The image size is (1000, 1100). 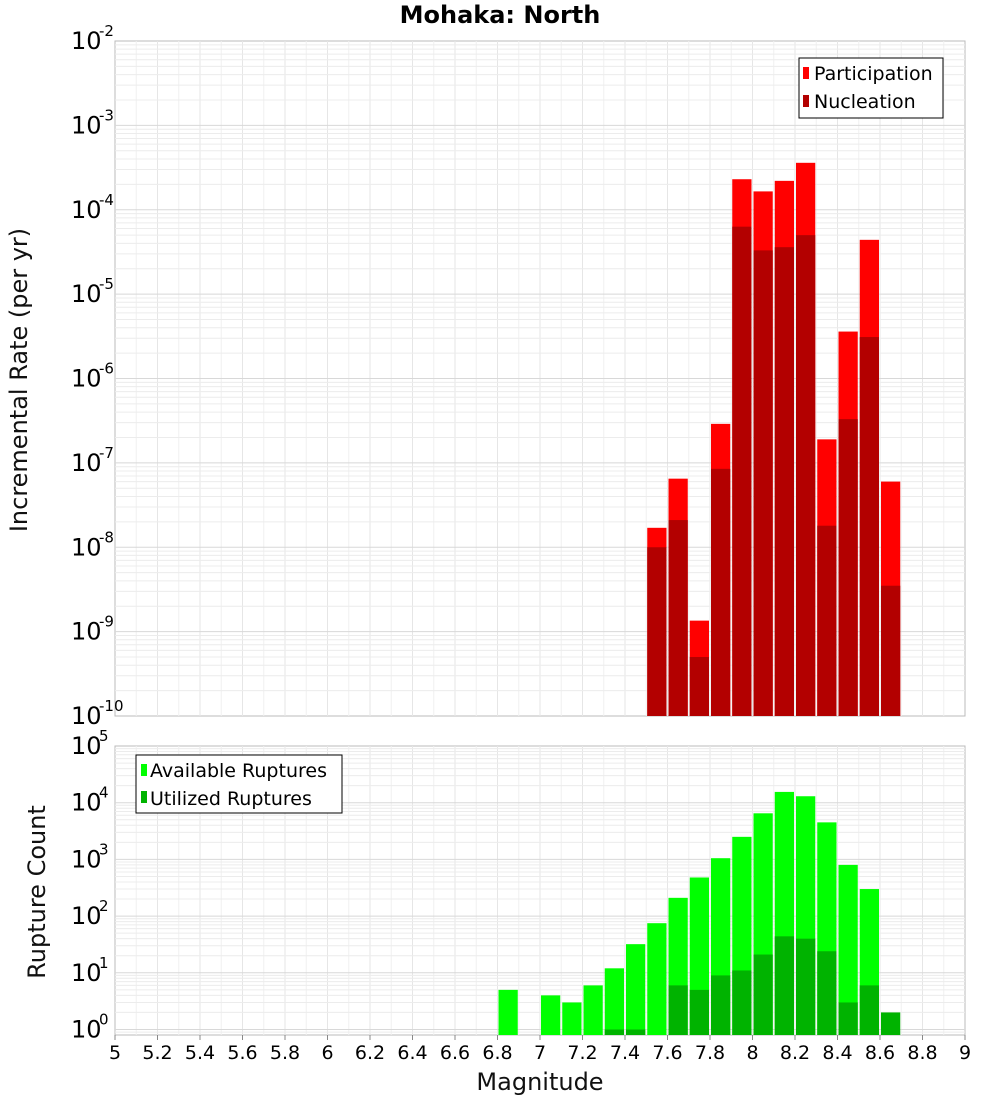 I want to click on bottom-y-tick-exponent: 4, so click(x=104, y=793).